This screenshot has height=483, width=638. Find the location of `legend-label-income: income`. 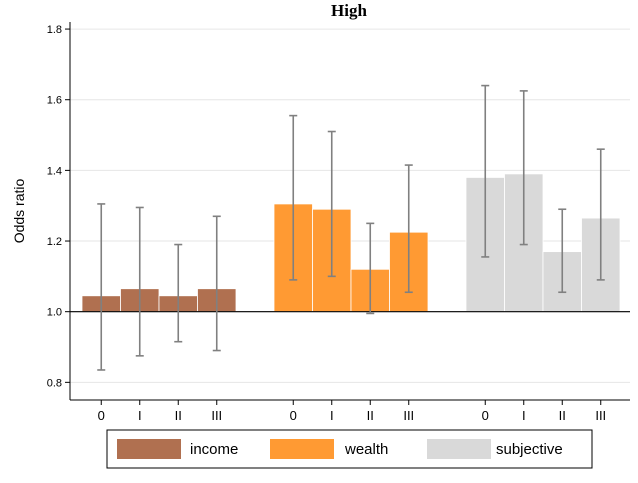

legend-label-income: income is located at coordinates (214, 449).